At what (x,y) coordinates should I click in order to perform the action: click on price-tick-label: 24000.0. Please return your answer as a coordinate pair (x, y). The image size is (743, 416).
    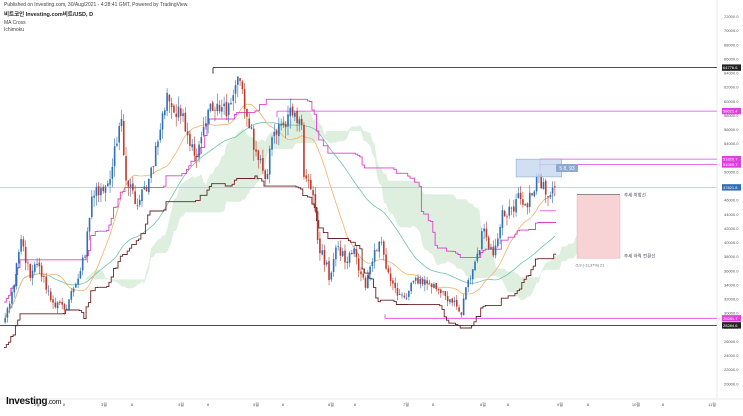
    Looking at the image, I should click on (731, 355).